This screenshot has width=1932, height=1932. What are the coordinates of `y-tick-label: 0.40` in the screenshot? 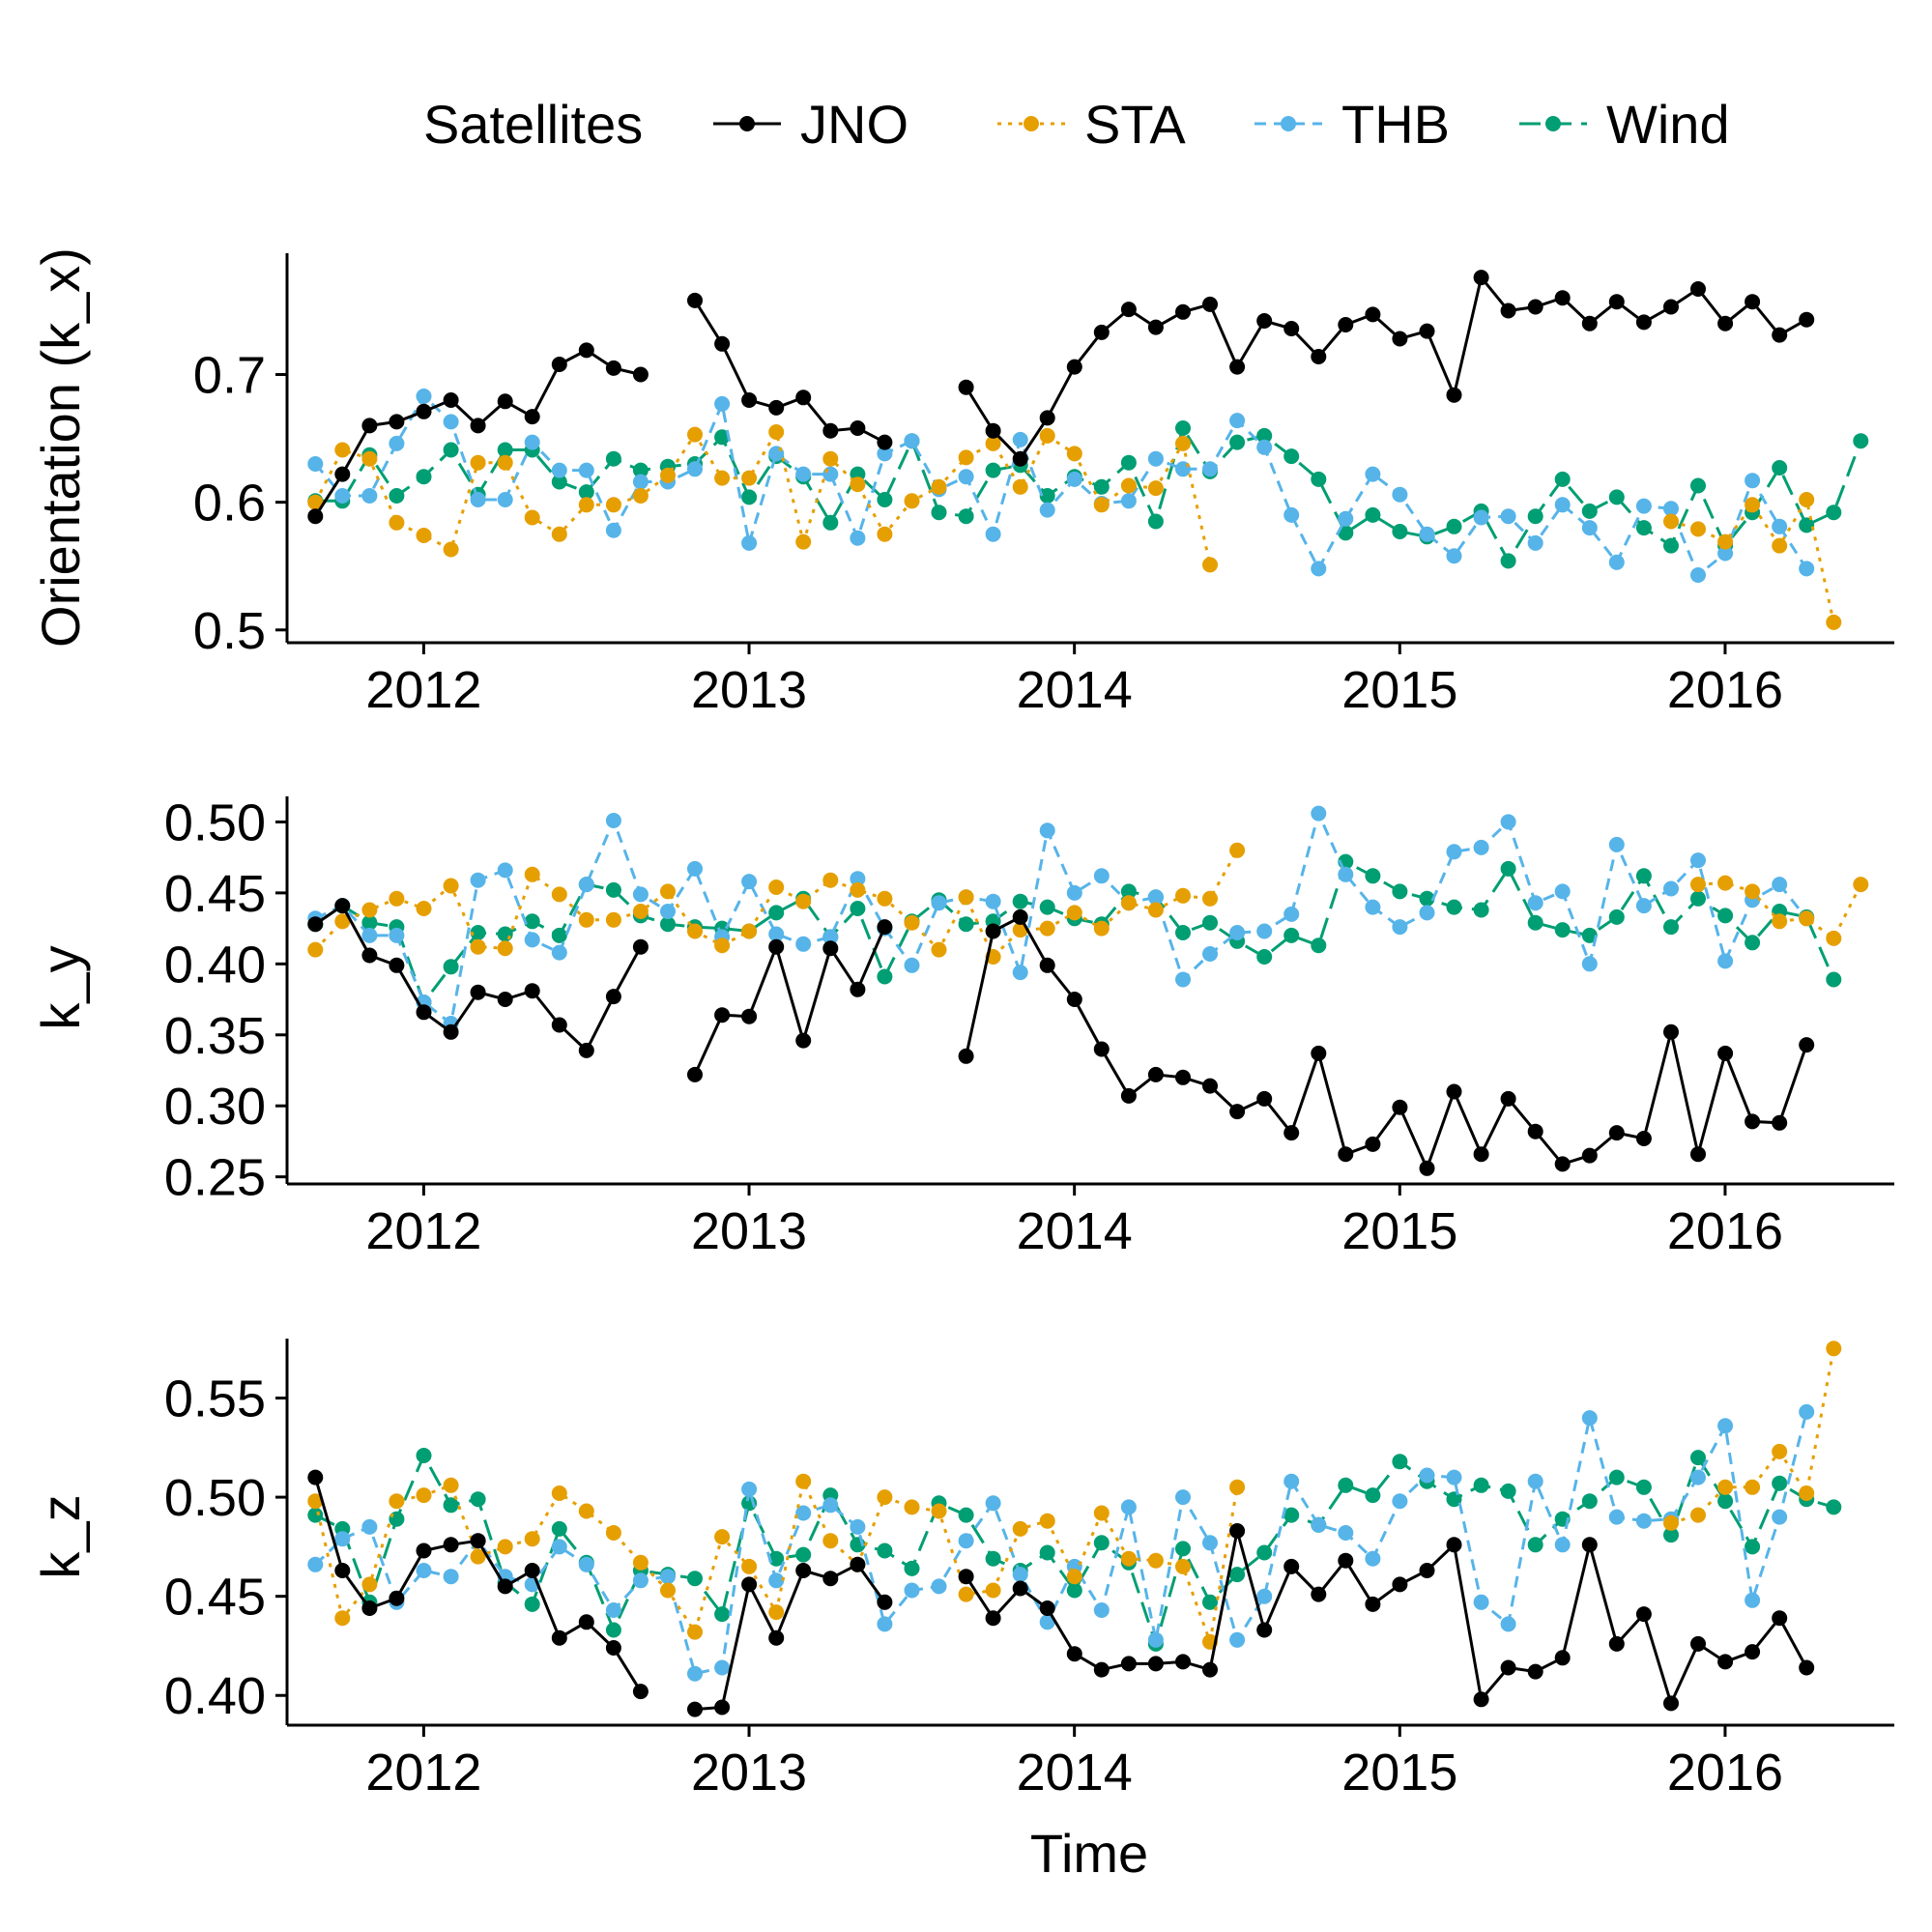 It's located at (215, 1696).